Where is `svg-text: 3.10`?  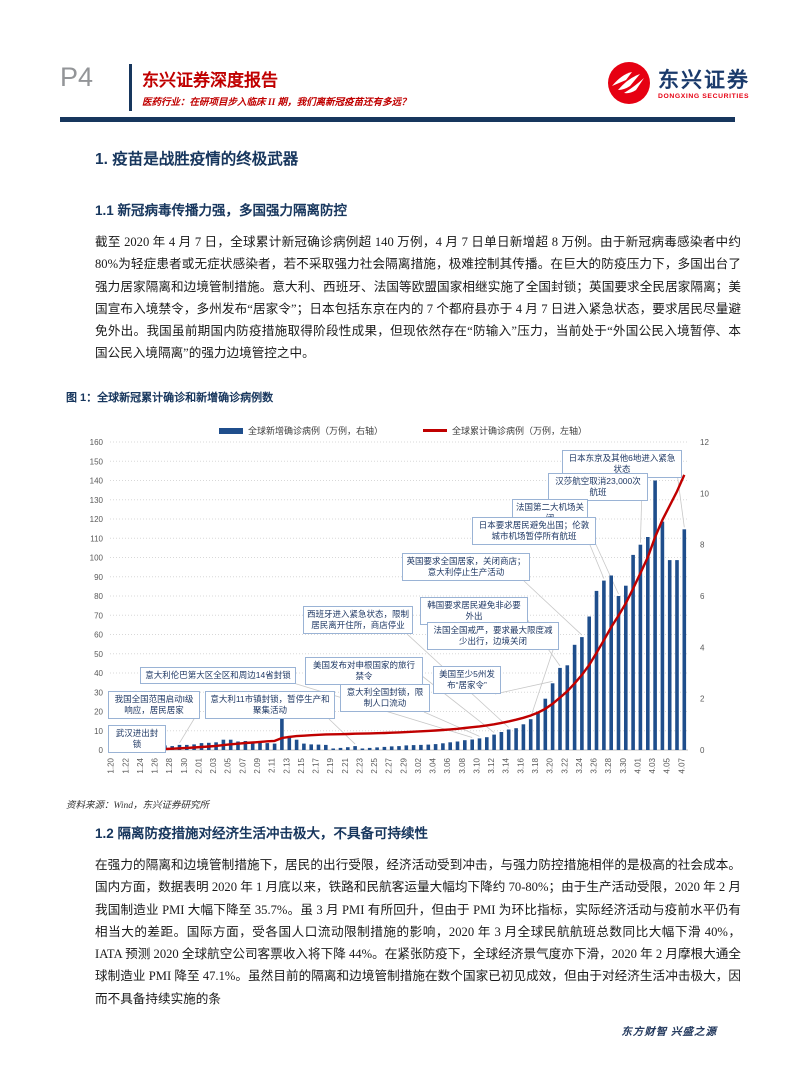 svg-text: 3.10 is located at coordinates (477, 765).